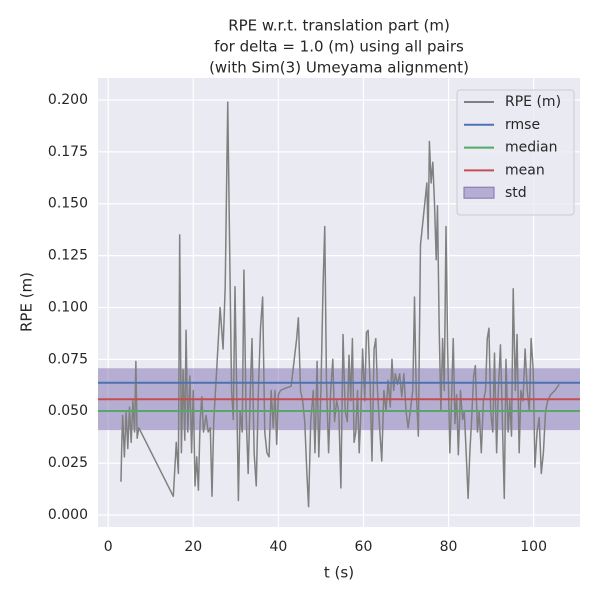  Describe the element at coordinates (531, 148) in the screenshot. I see `legend-label: median` at that location.